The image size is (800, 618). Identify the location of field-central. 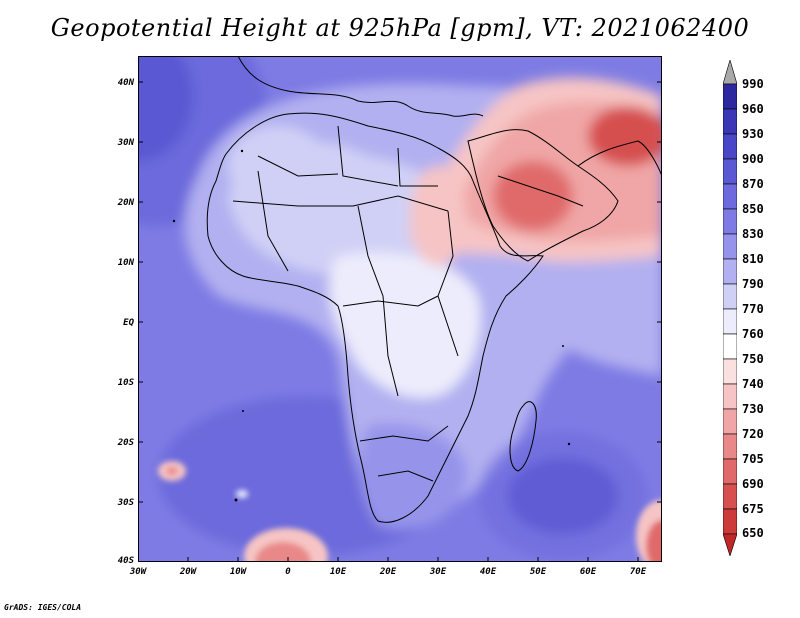
(405, 325).